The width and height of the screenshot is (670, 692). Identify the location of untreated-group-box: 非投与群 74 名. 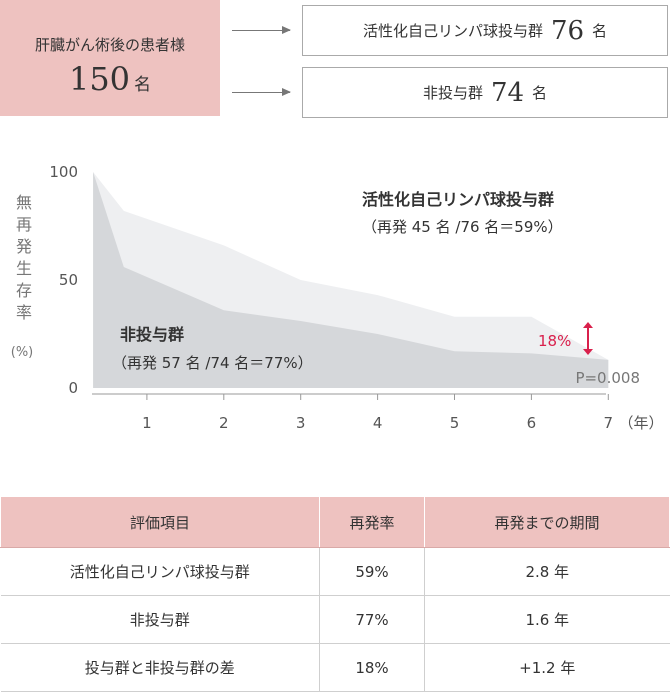
(485, 92).